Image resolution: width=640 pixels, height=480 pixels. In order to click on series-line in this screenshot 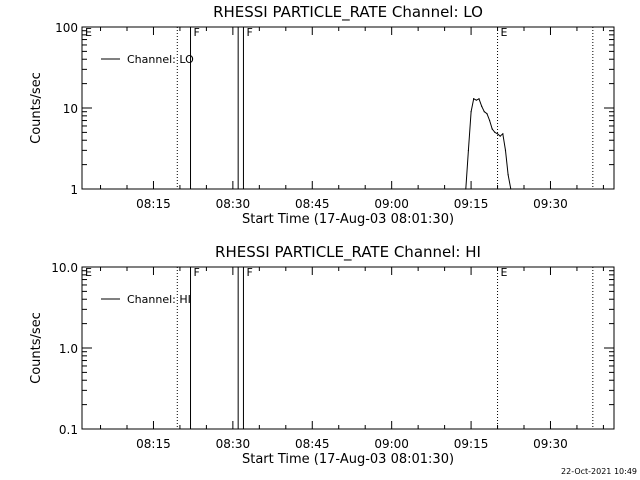, I will do `click(488, 144)`.